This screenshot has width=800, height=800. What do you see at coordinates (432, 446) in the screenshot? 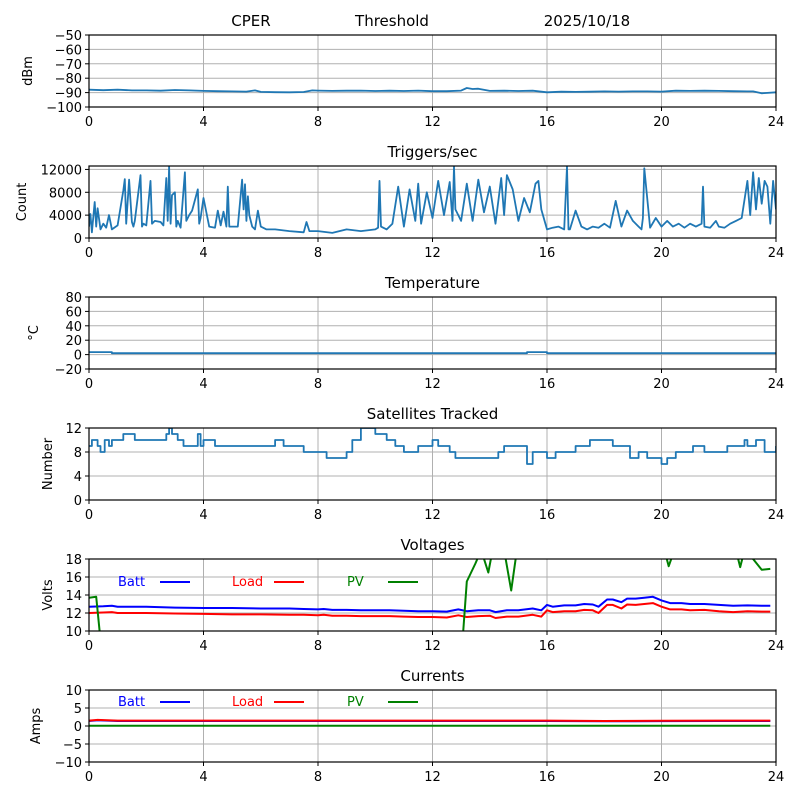
I see `series-line-satellites` at bounding box center [432, 446].